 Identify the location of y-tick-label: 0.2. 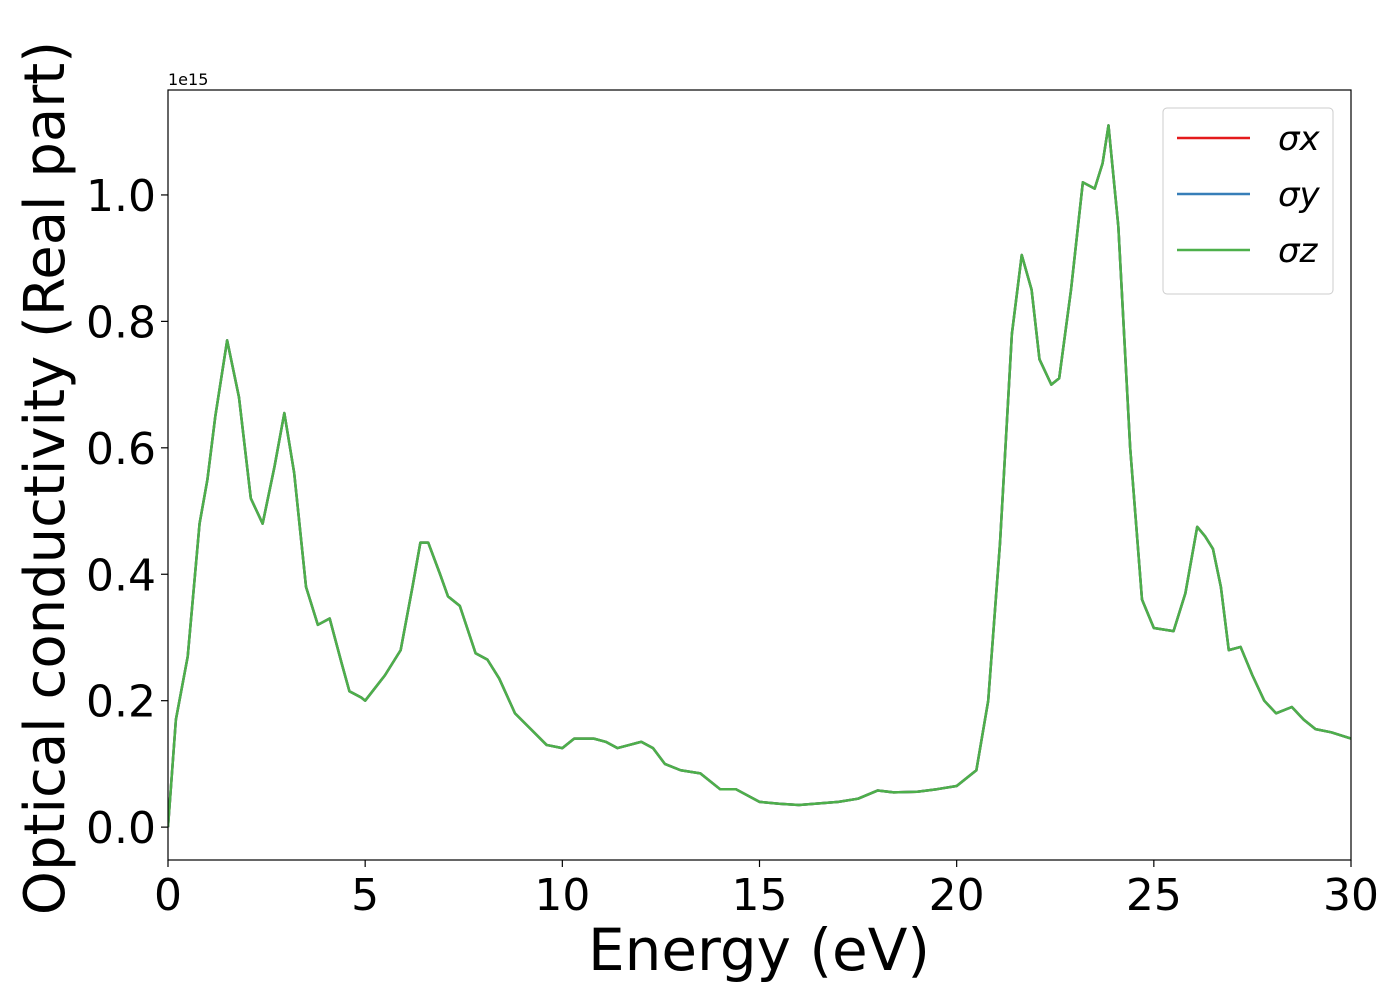
(121, 702).